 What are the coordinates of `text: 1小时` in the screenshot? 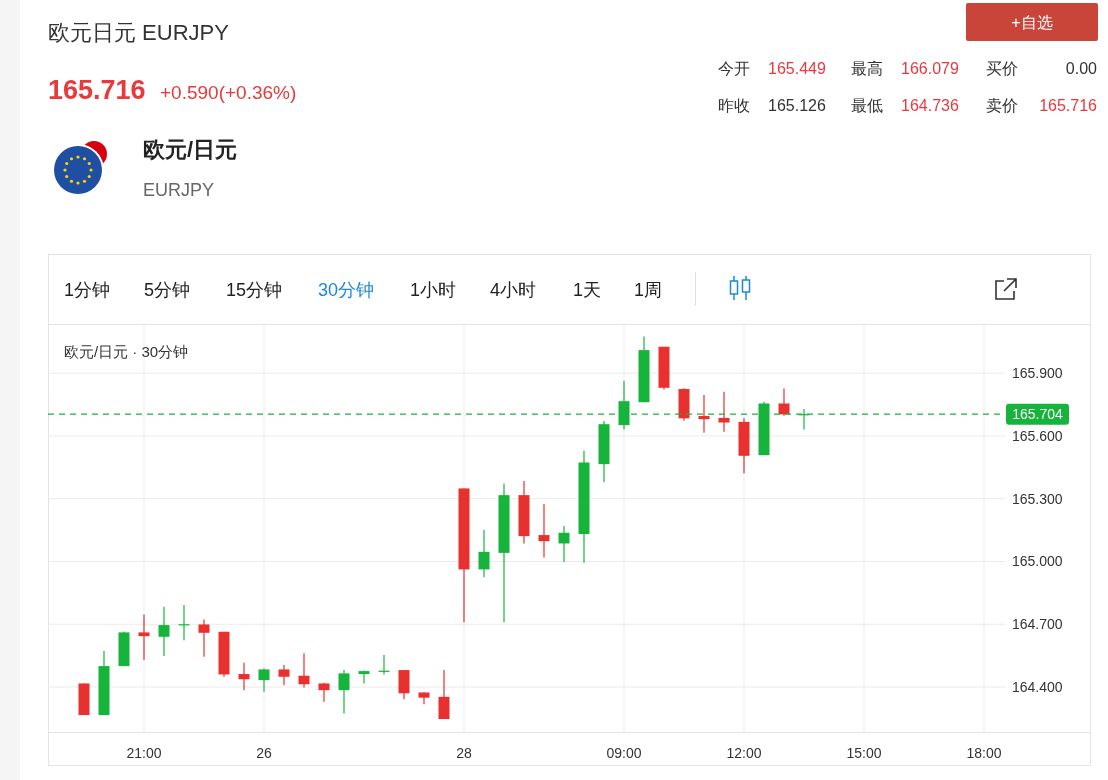 It's located at (433, 290).